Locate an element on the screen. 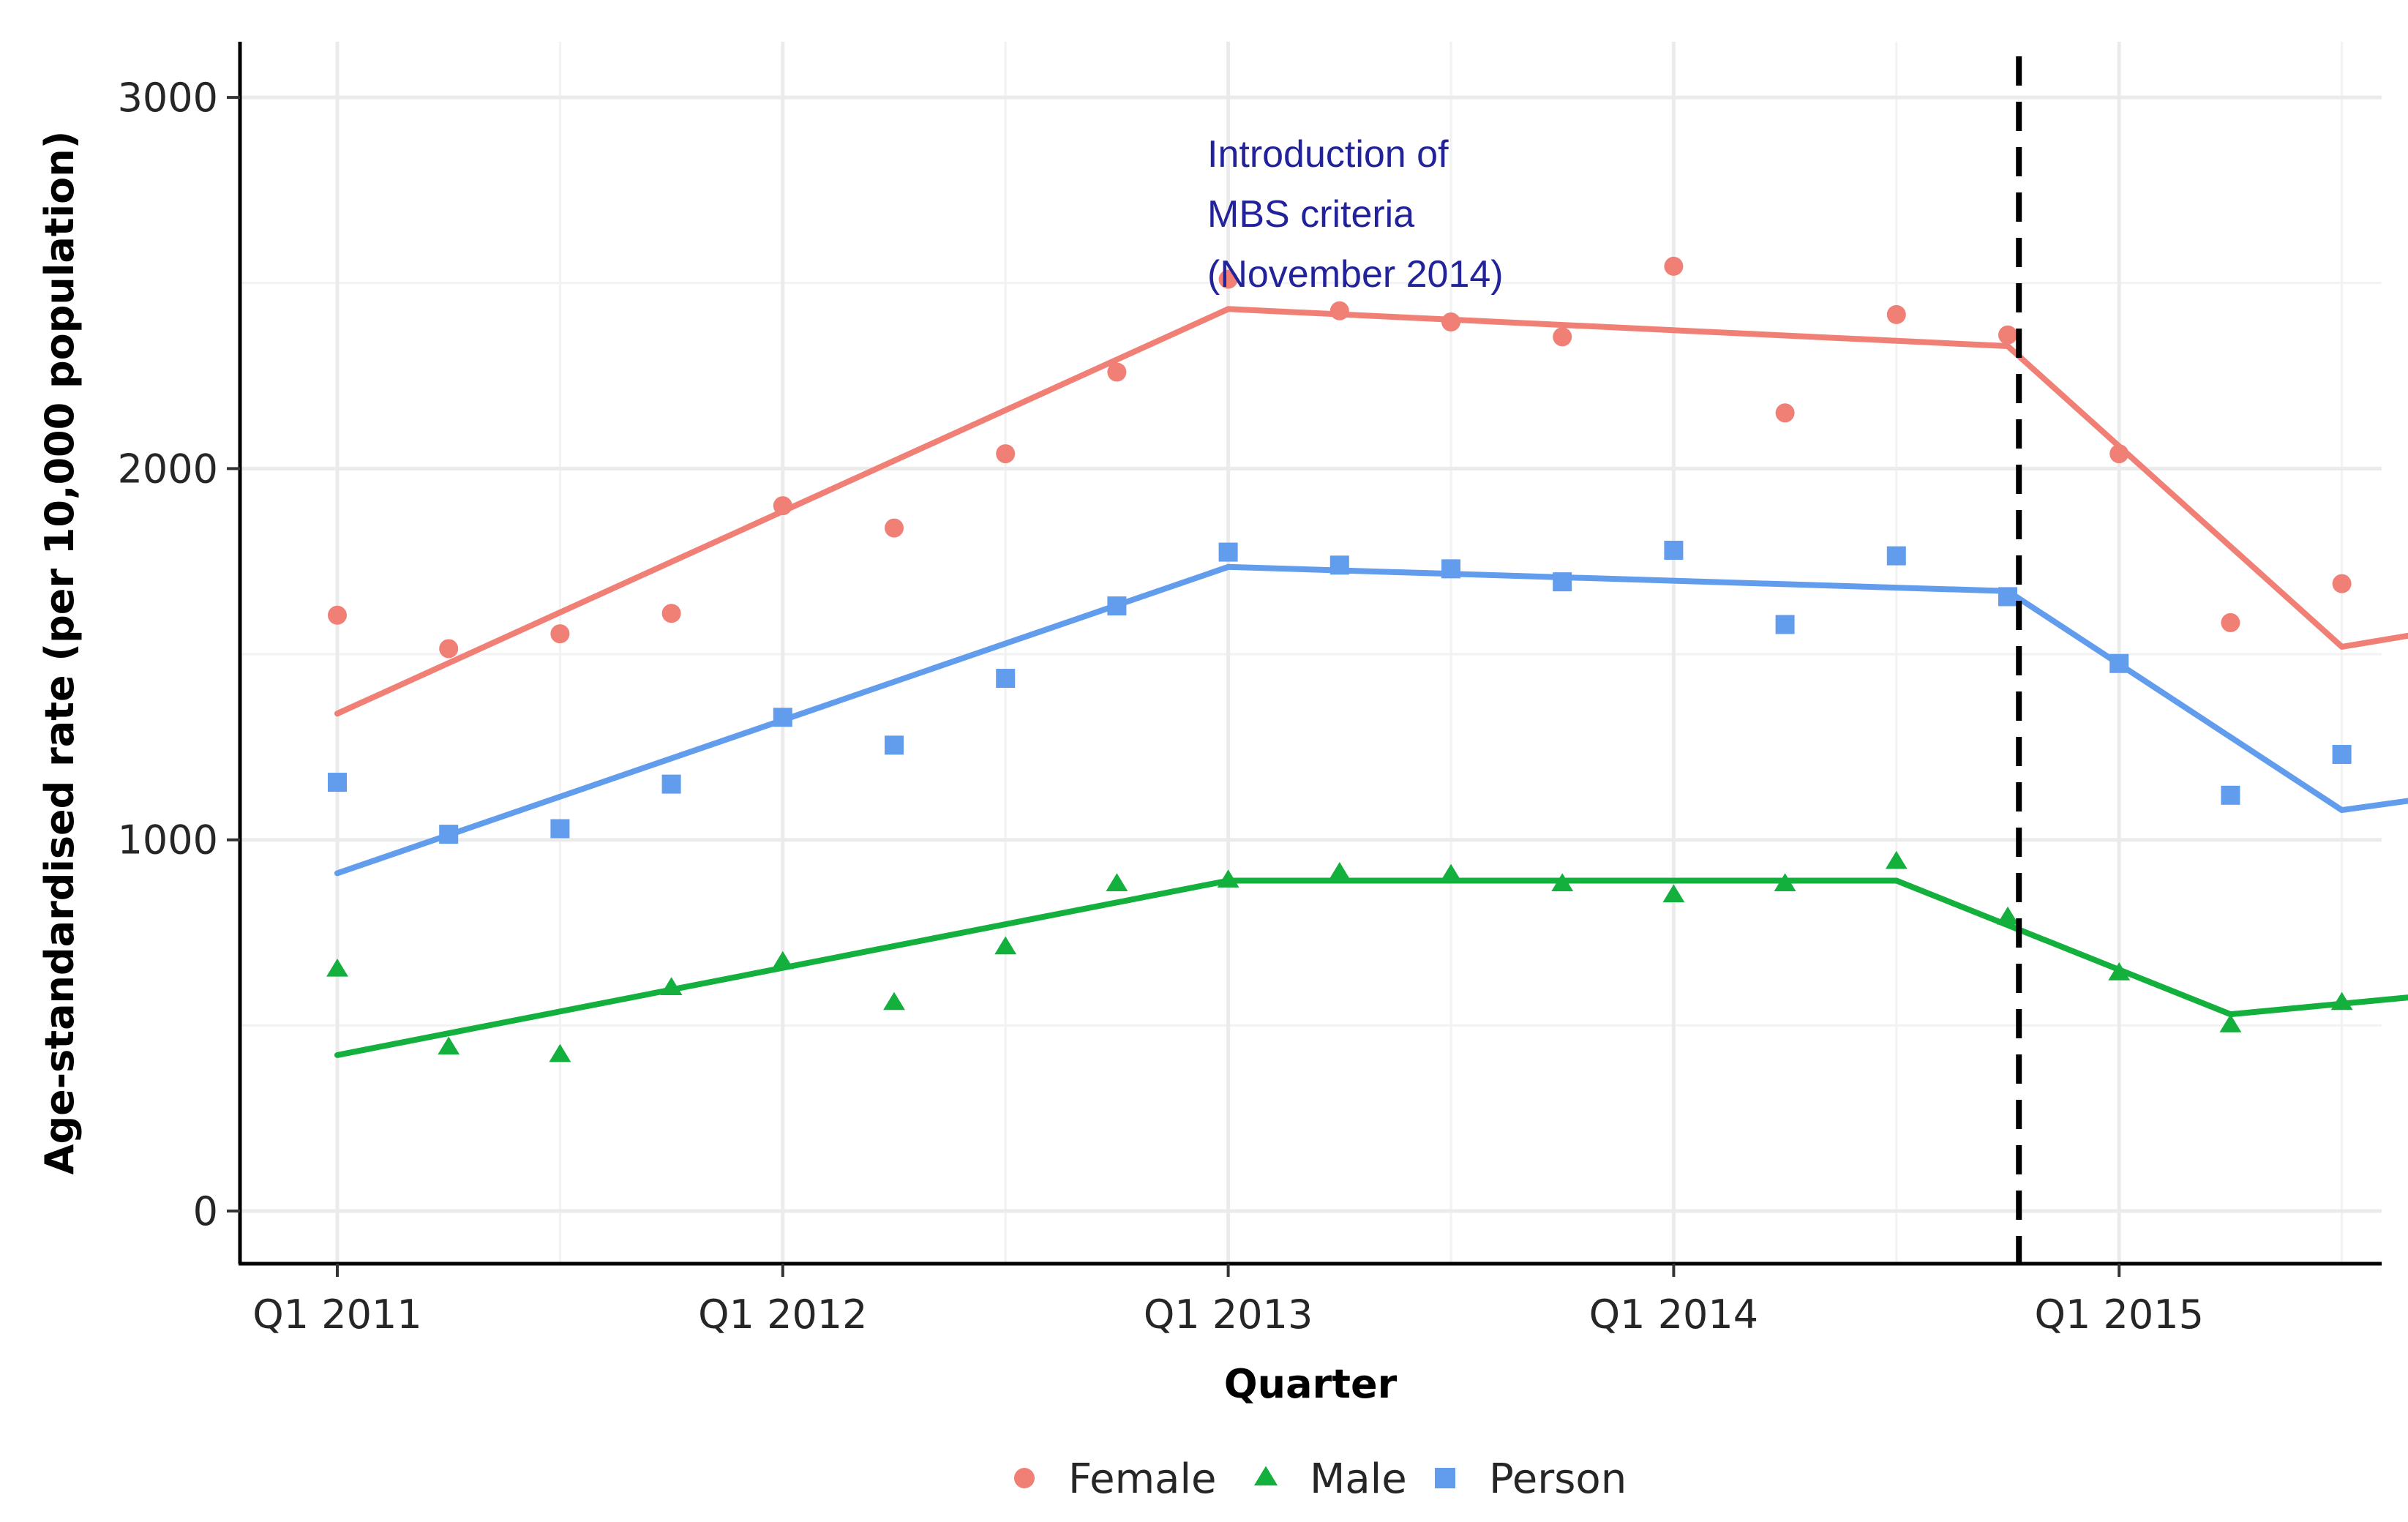 The height and width of the screenshot is (1522, 2408). x-tick-label: Q1 2013 is located at coordinates (1228, 1315).